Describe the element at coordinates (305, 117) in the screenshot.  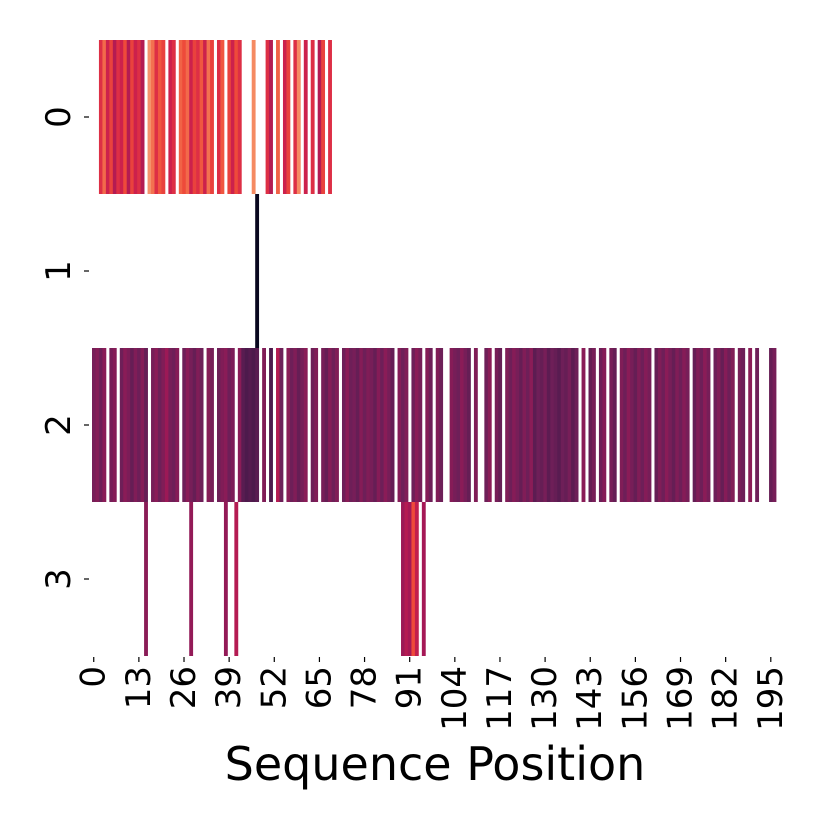
I see `heatmap-cell-row0-x61` at that location.